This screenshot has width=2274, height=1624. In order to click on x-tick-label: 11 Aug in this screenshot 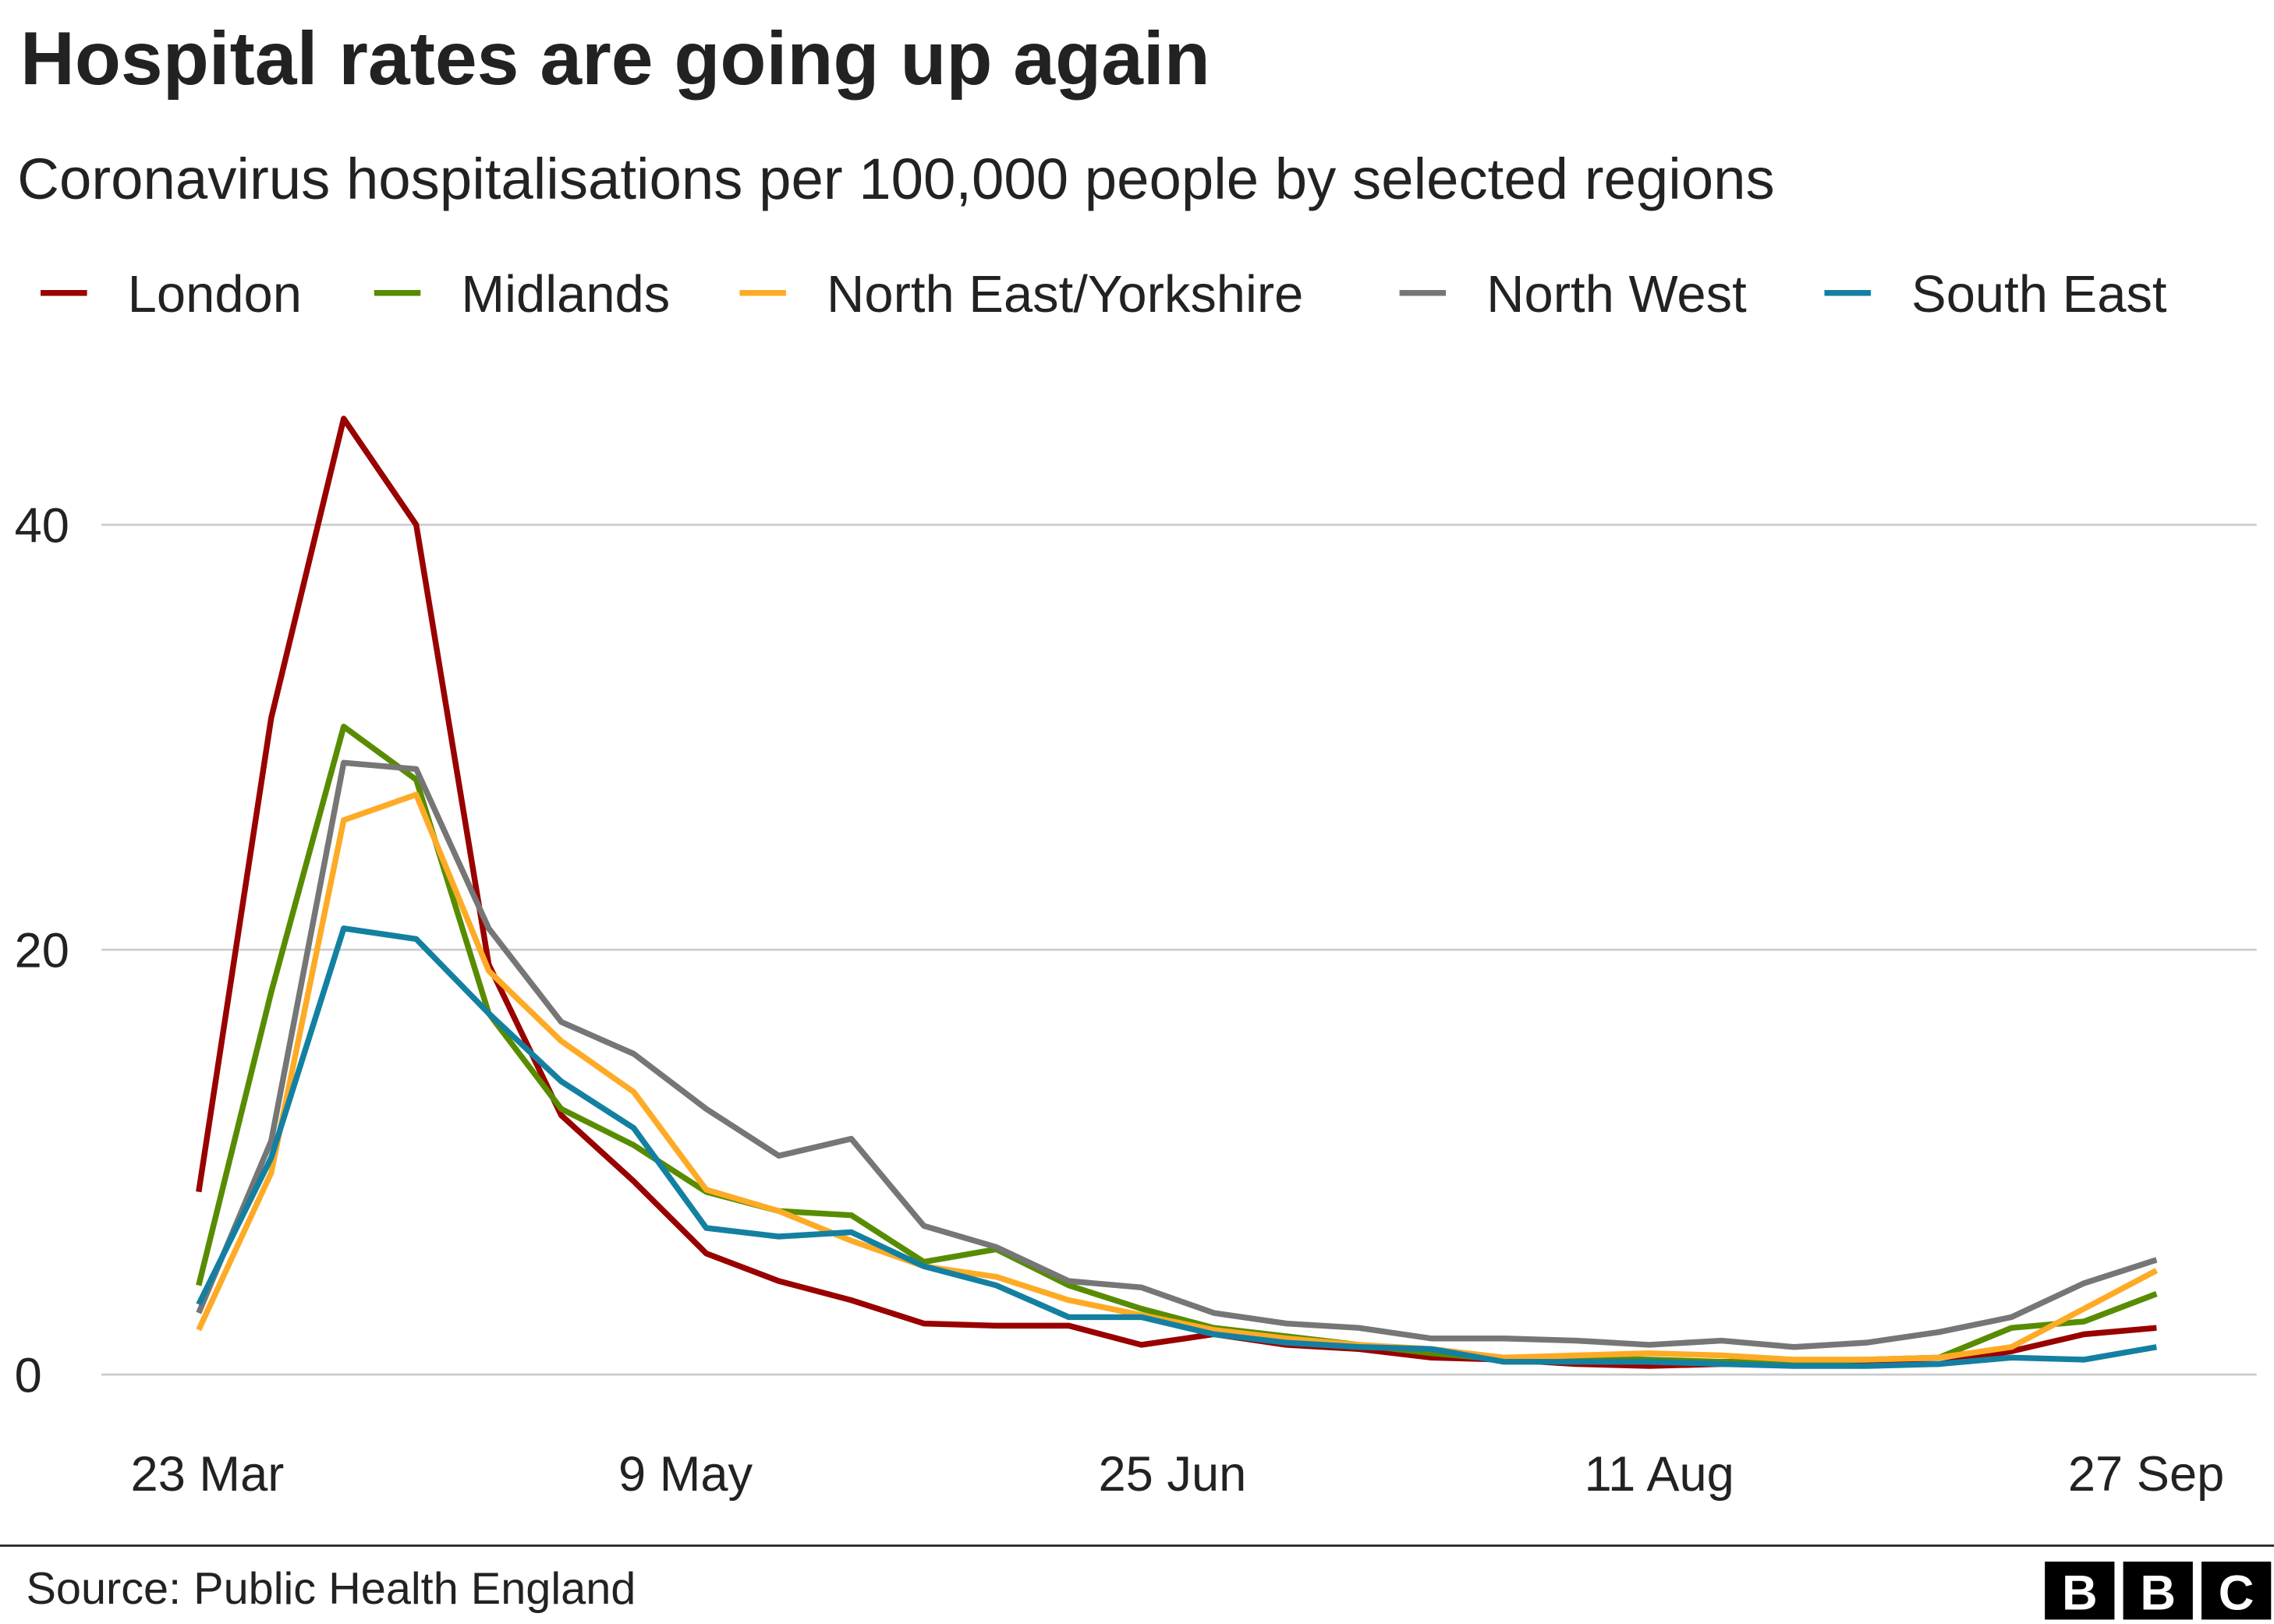, I will do `click(1660, 1474)`.